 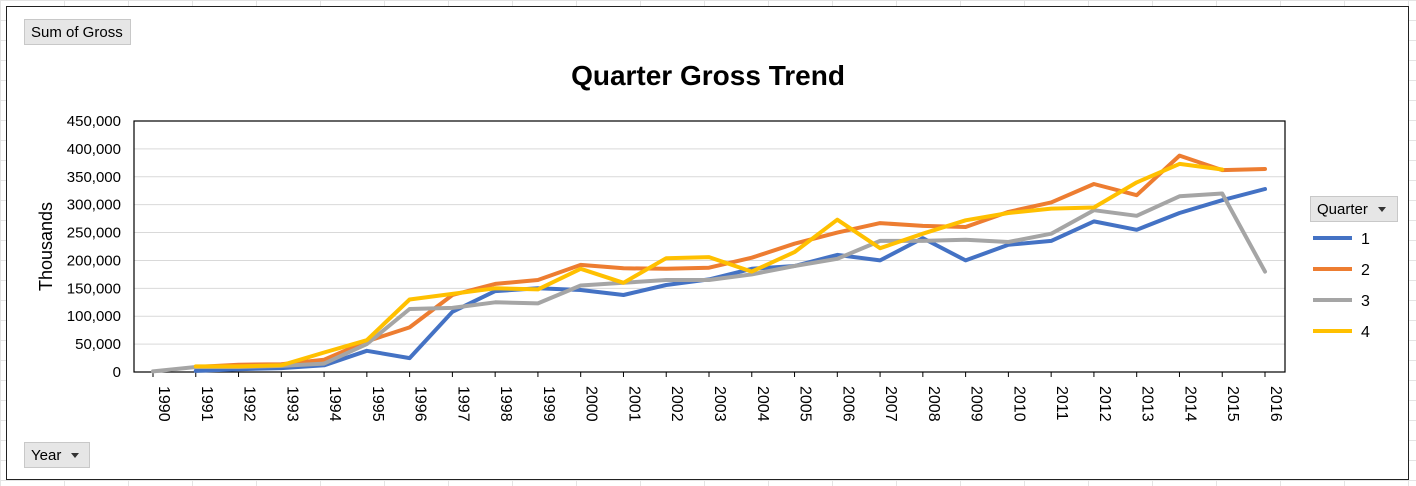 I want to click on x-tick-label: 1992, so click(x=249, y=404).